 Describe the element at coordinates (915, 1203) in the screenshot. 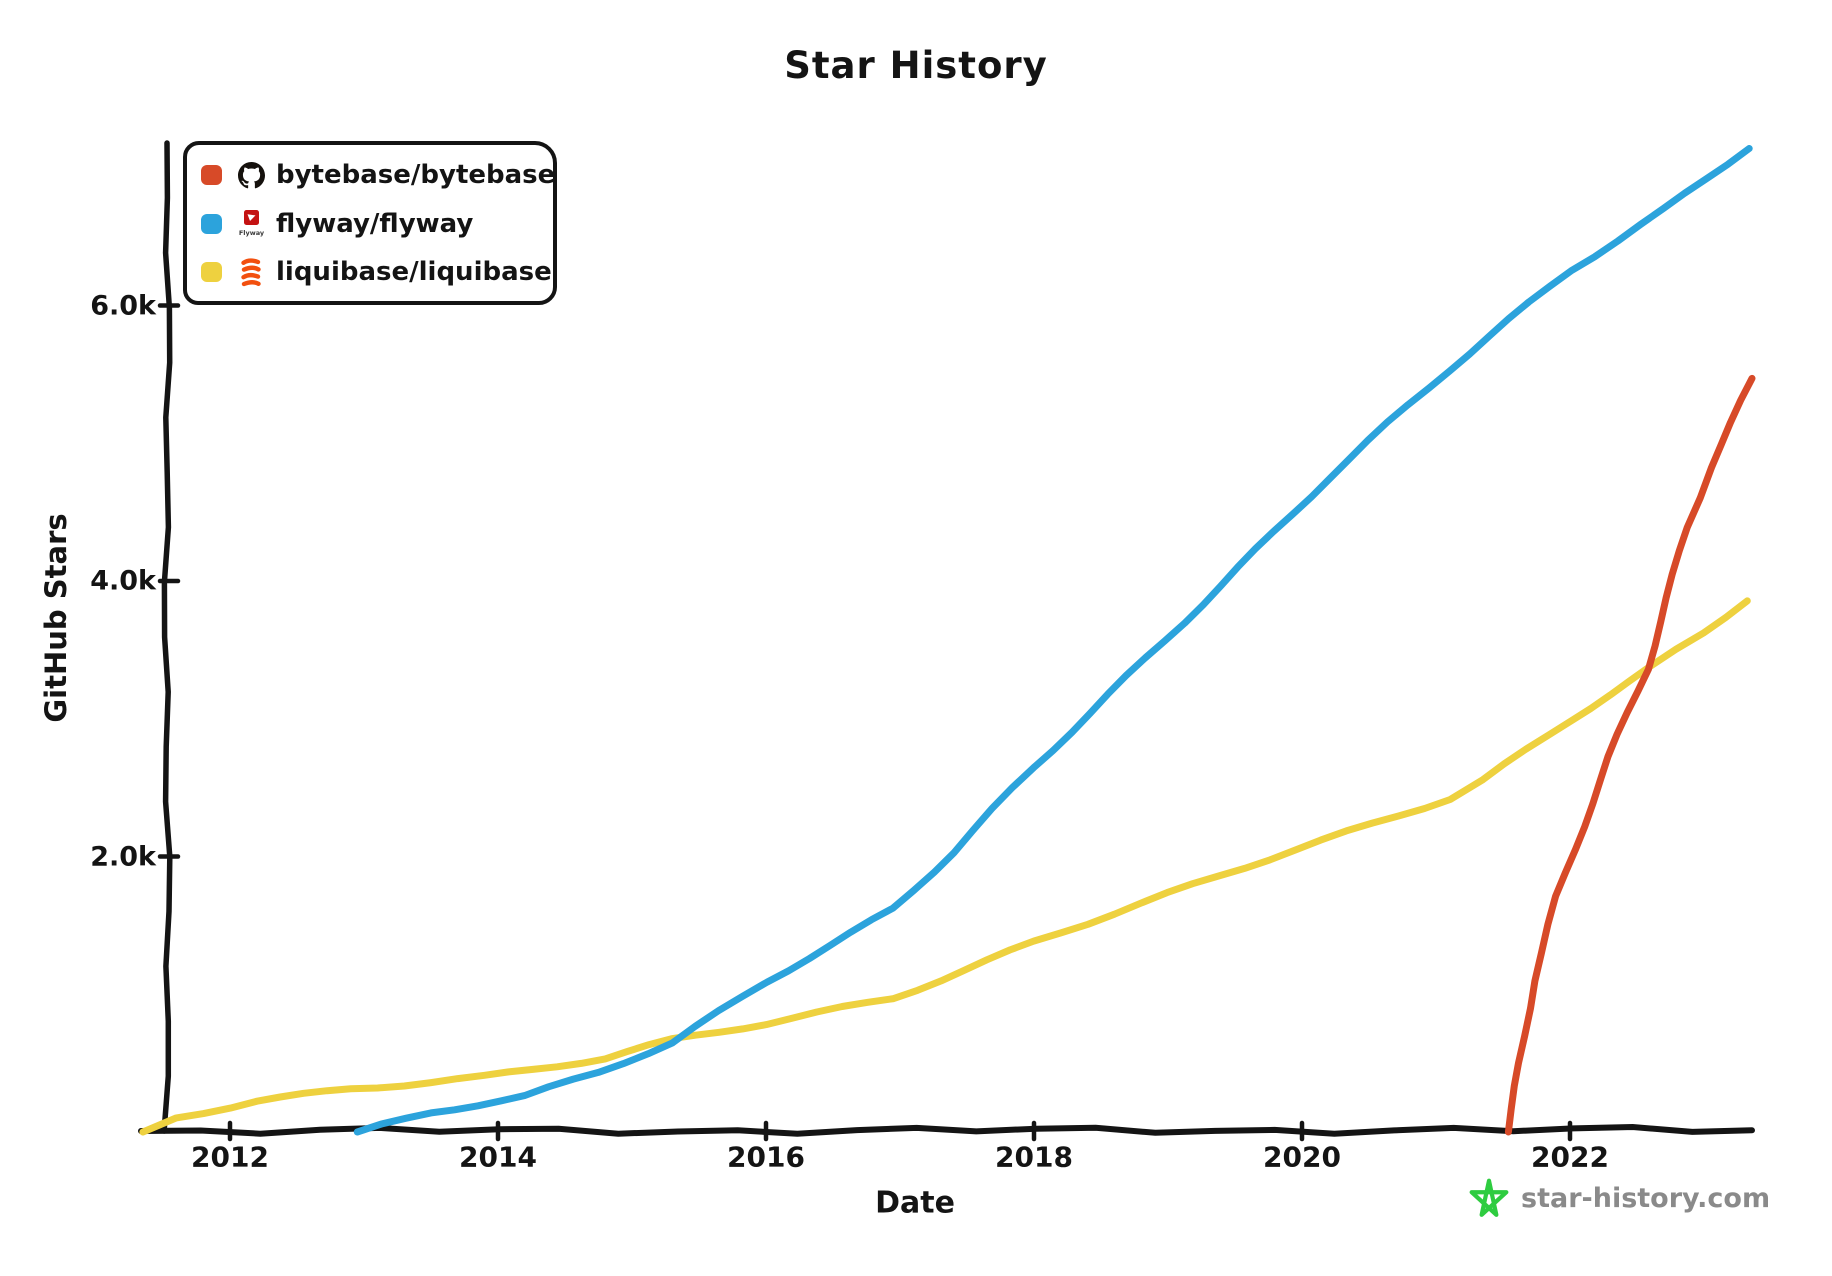

I see `x-axis-title: Date` at that location.